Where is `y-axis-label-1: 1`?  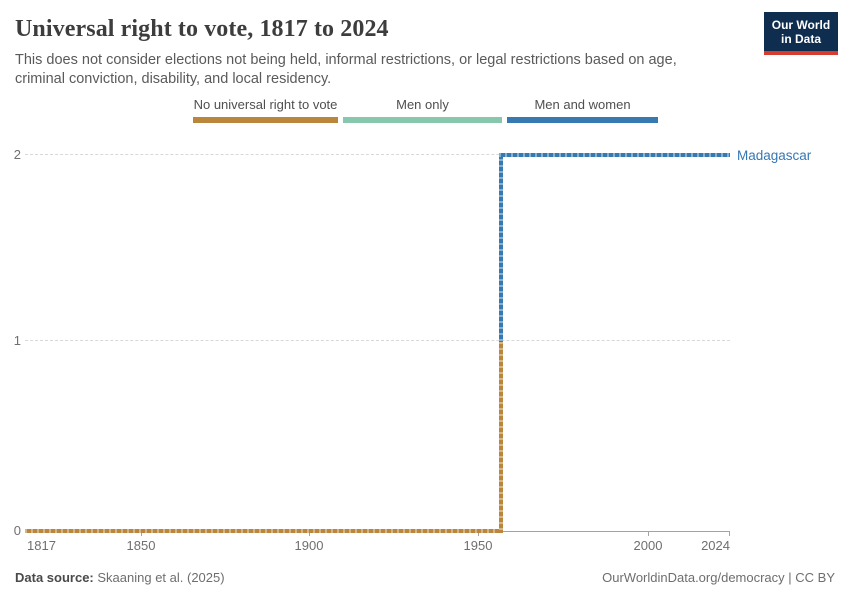
y-axis-label-1: 1 is located at coordinates (17, 340).